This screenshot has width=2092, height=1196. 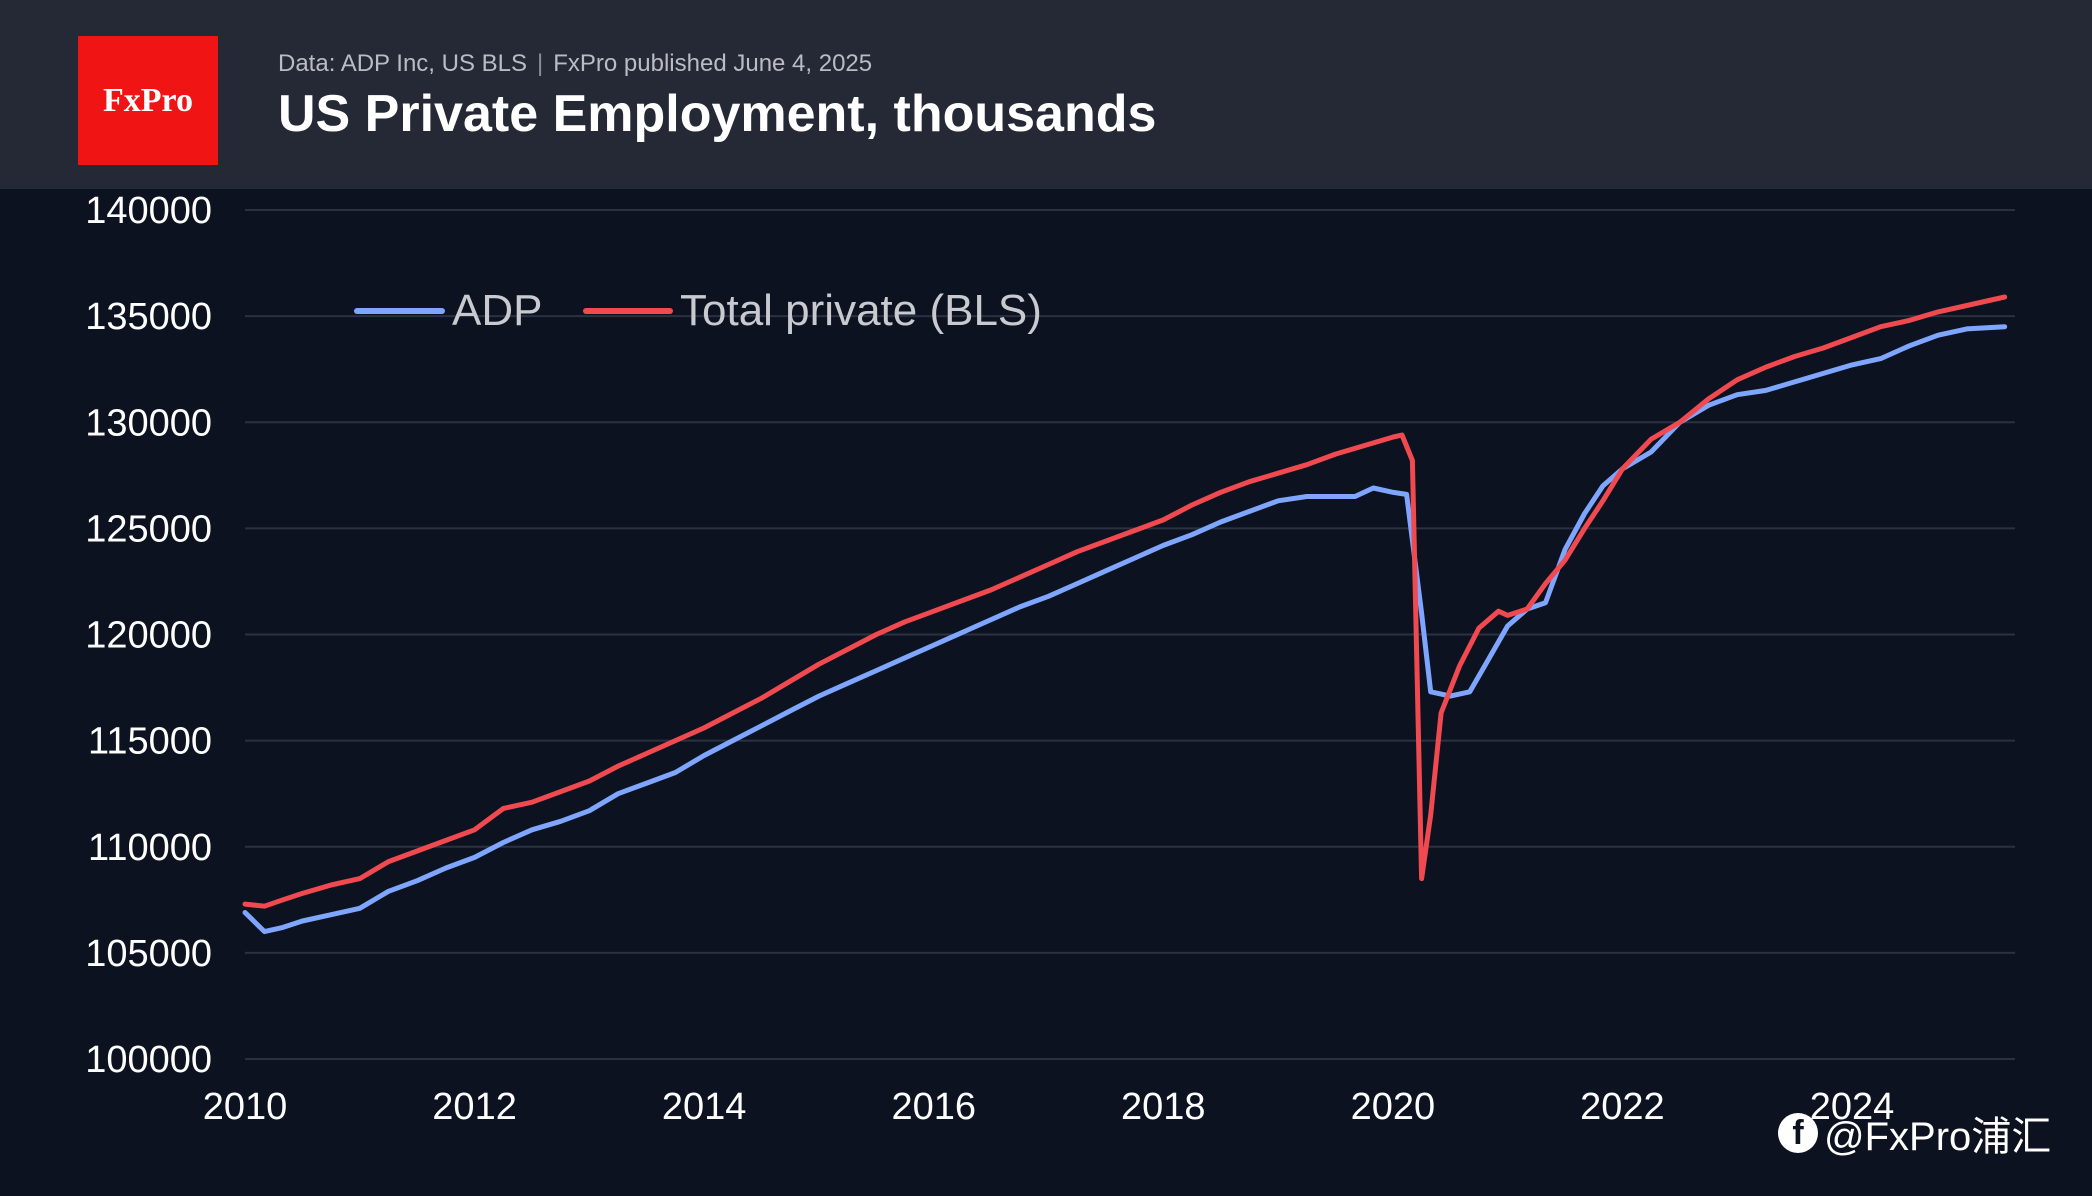 I want to click on y-tick-label: 110000, so click(x=150, y=848).